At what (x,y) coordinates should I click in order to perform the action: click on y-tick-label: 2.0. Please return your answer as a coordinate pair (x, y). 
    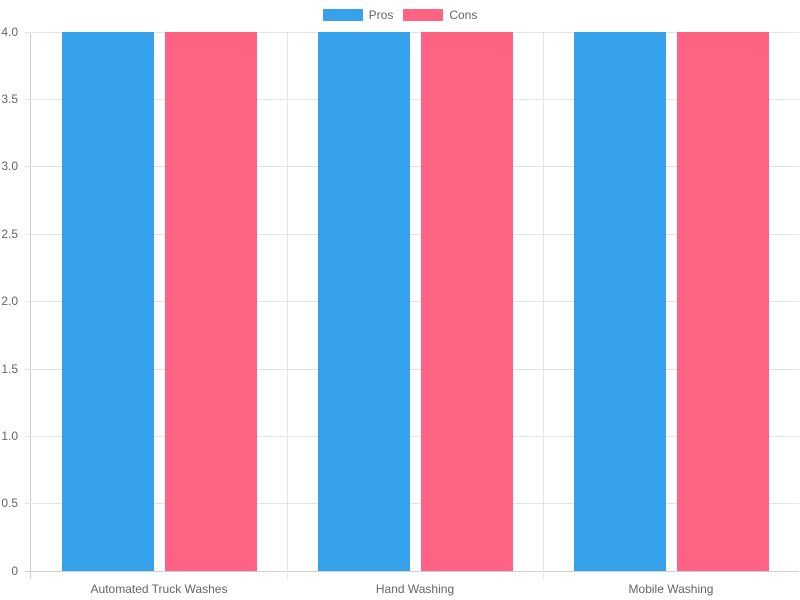
    Looking at the image, I should click on (9, 301).